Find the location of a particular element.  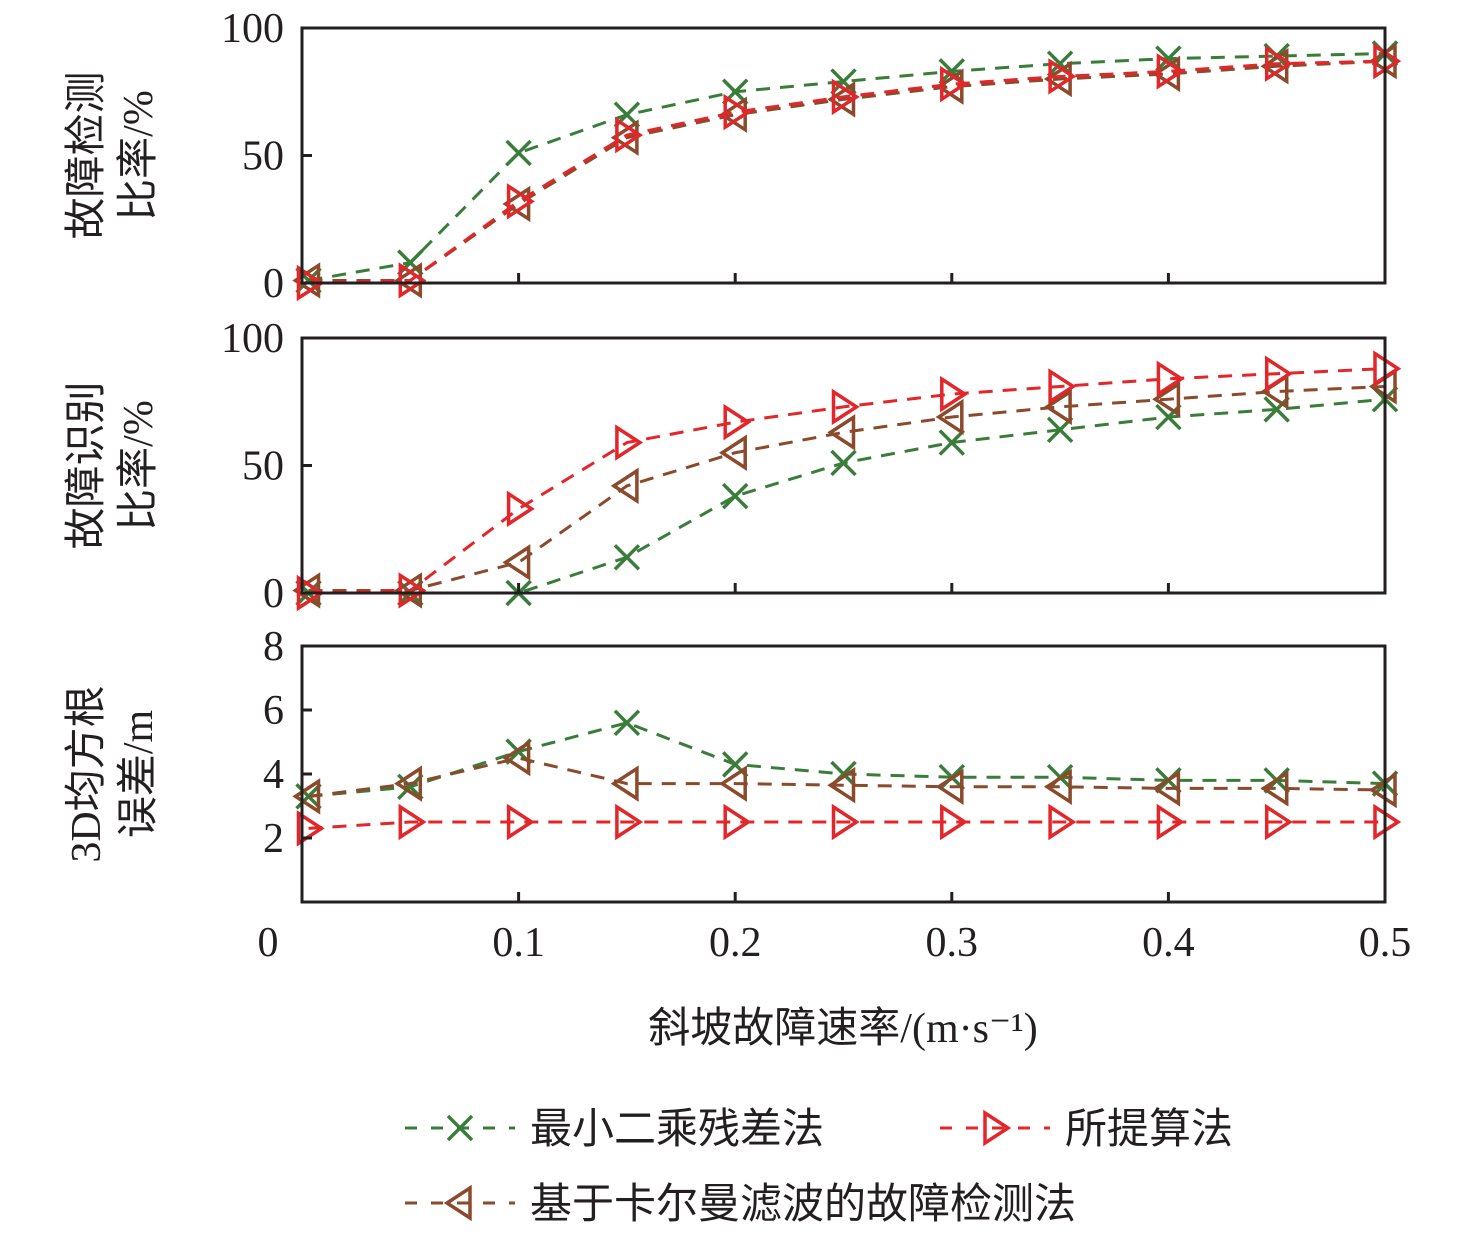

y-tick-label: 8 is located at coordinates (273, 647).